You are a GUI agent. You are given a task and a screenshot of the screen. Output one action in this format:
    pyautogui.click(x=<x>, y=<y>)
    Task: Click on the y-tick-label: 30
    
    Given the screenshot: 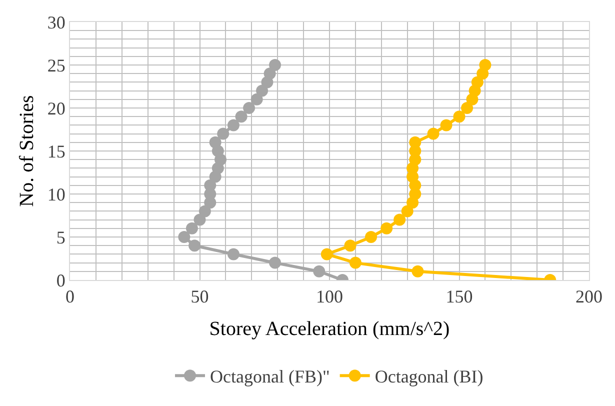 What is the action you would take?
    pyautogui.click(x=56, y=22)
    